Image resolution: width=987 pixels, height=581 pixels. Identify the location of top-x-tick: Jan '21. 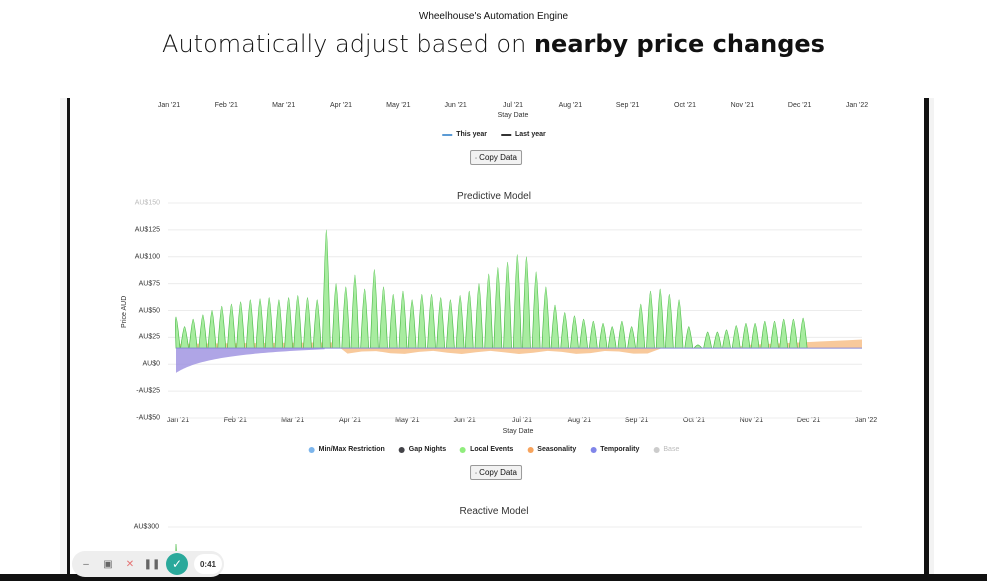
(169, 105).